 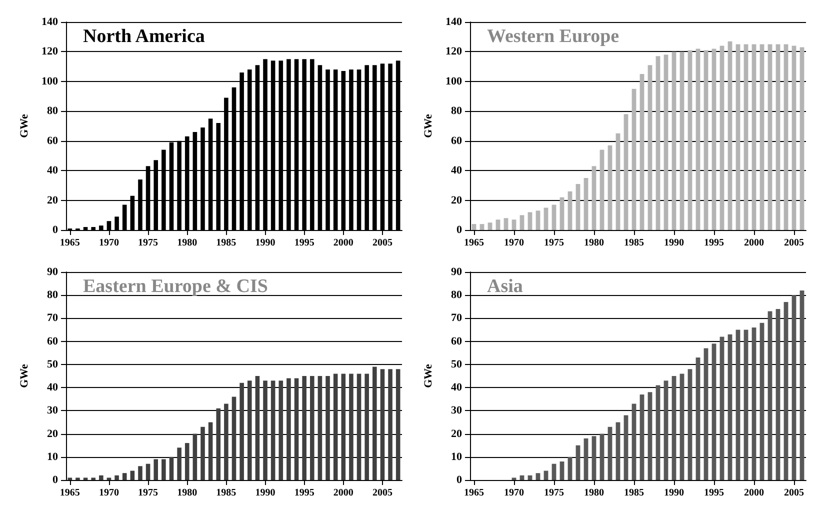 I want to click on y-tick-label: 90, so click(x=52, y=272).